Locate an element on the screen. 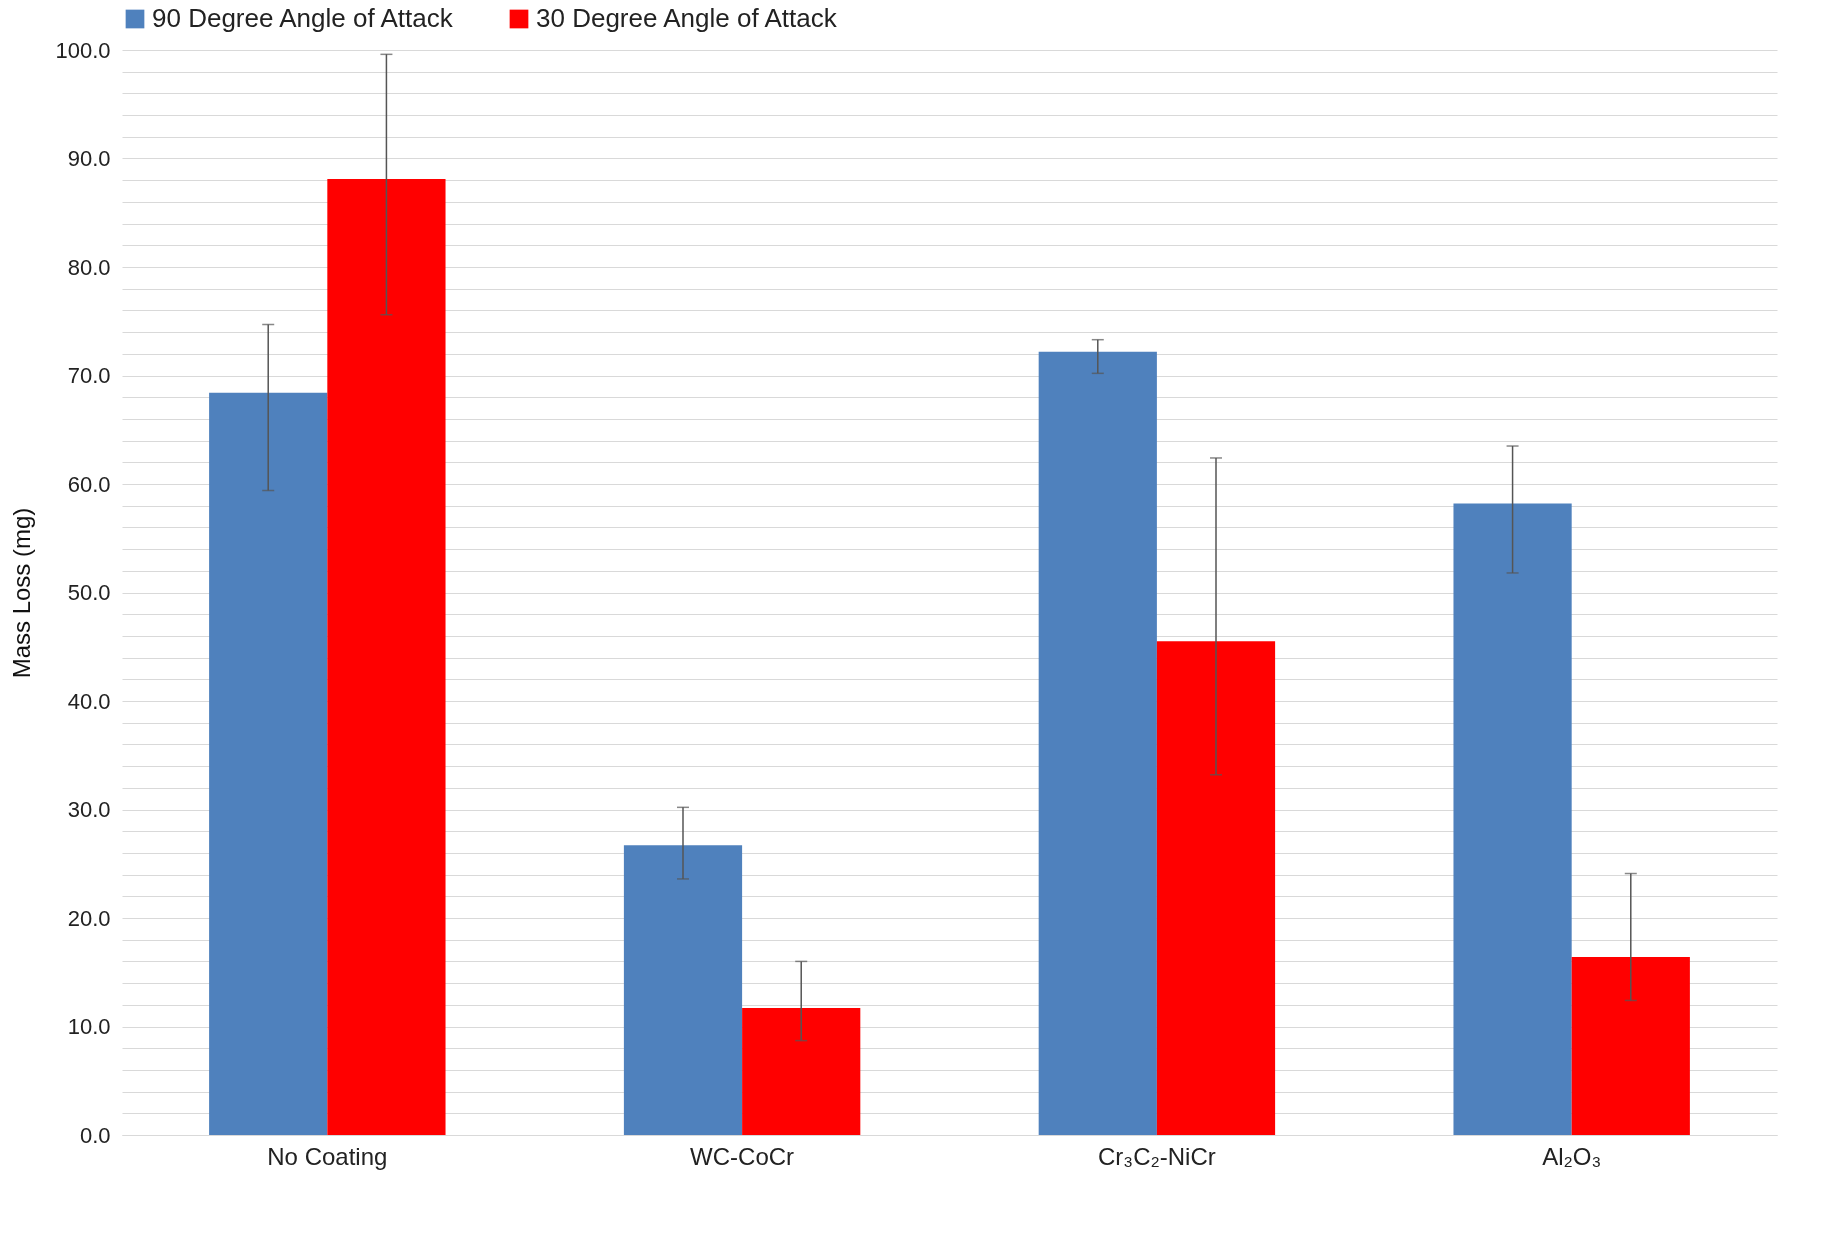  x-tick-label: Cr₃C₂-NiCr is located at coordinates (1157, 1156).